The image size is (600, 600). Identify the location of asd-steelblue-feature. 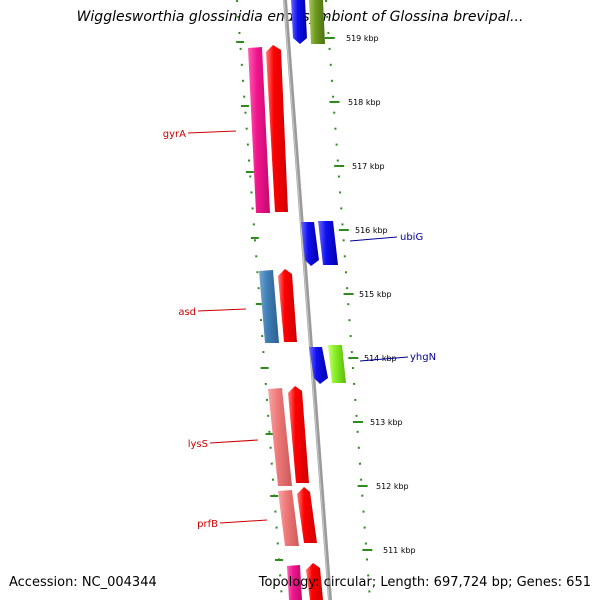
(269, 306).